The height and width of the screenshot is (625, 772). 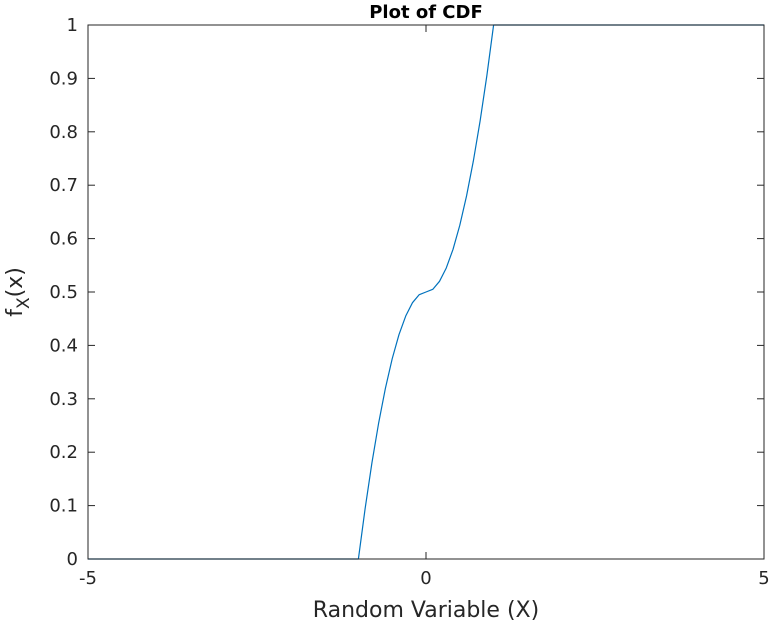 I want to click on y-tick-label: 1, so click(x=72, y=25).